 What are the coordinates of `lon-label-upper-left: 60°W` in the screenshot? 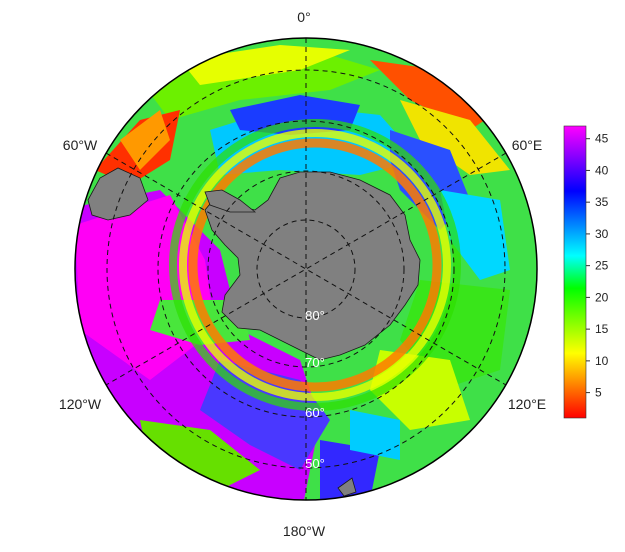 It's located at (80, 145).